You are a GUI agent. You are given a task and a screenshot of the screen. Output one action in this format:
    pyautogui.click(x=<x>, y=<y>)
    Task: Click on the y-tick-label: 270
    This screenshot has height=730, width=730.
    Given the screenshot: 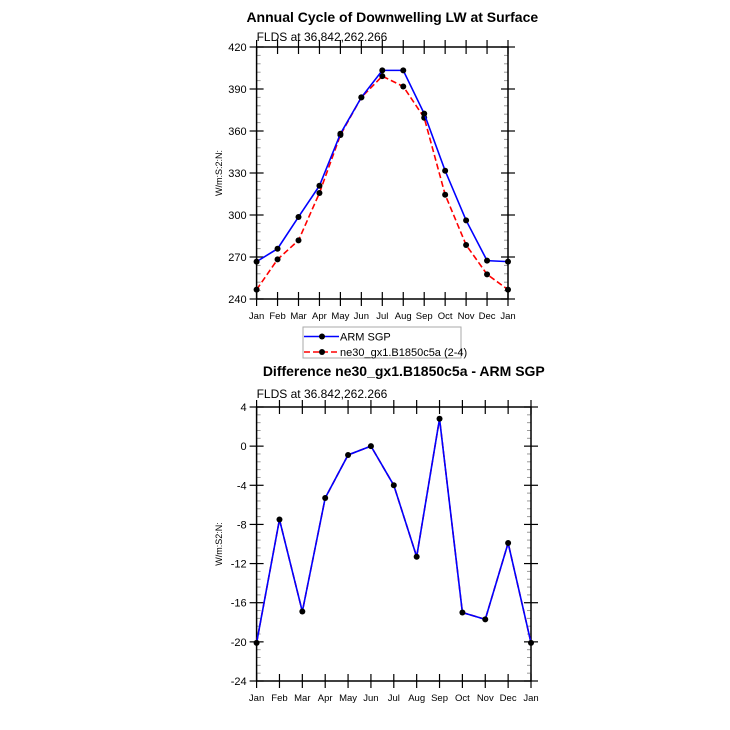 What is the action you would take?
    pyautogui.click(x=237, y=258)
    